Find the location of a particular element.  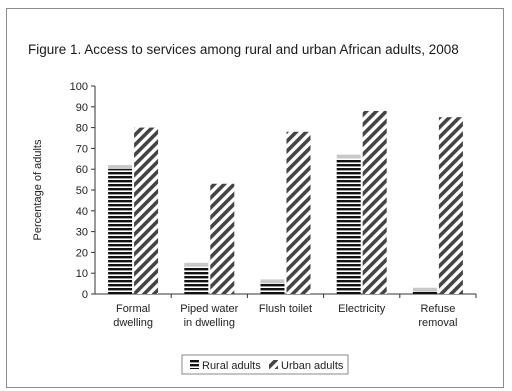

y-tick-label: 30 is located at coordinates (82, 233).